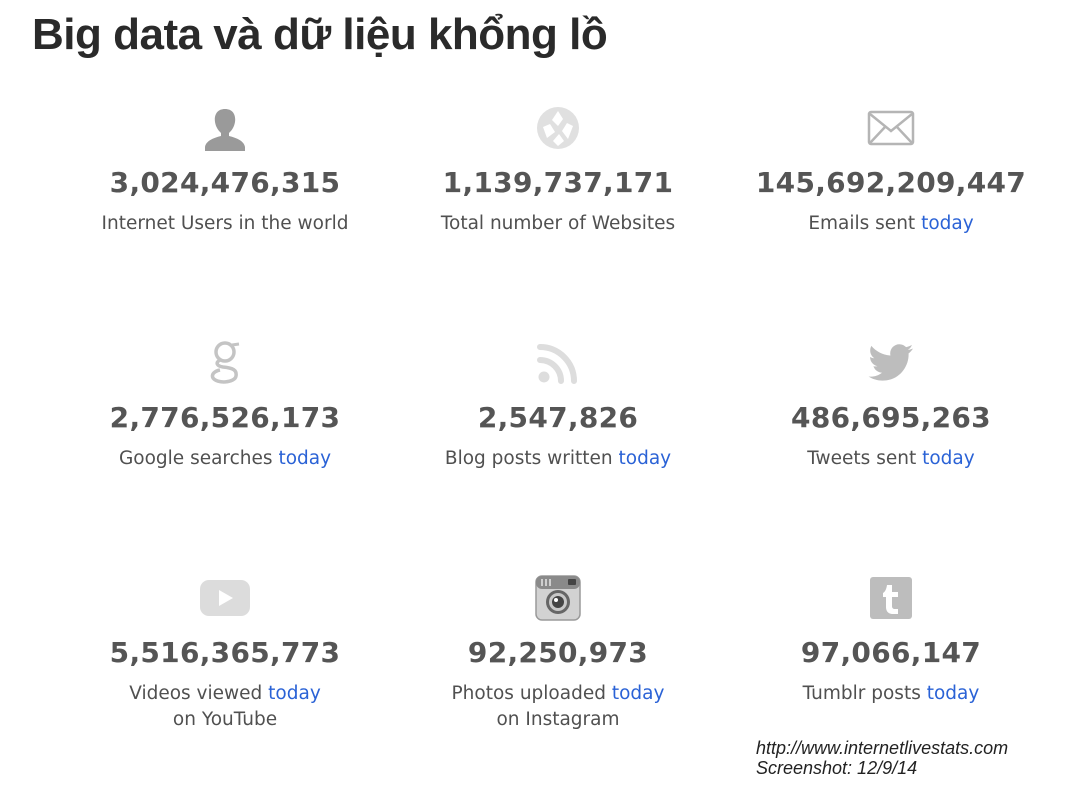 This screenshot has width=1088, height=805. What do you see at coordinates (864, 693) in the screenshot?
I see `stat-label-text: Tumblr posts` at bounding box center [864, 693].